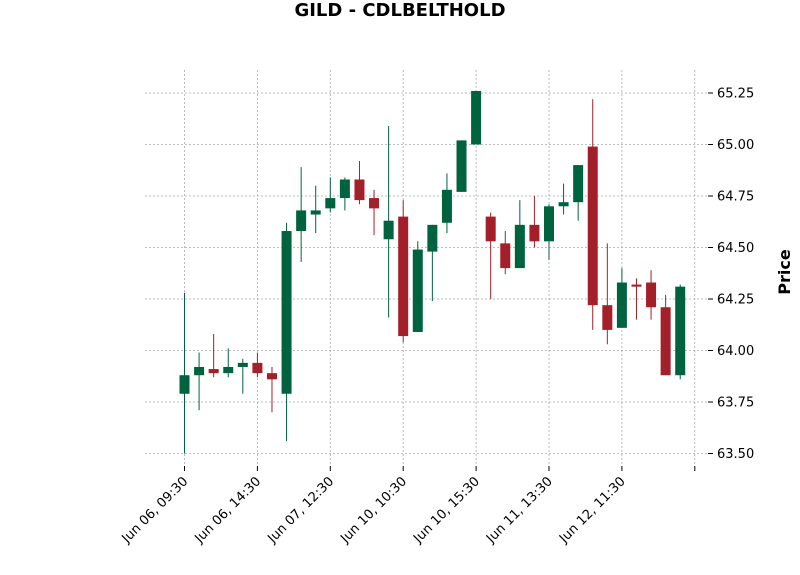  I want to click on y-tick-label: 65.25, so click(735, 94).